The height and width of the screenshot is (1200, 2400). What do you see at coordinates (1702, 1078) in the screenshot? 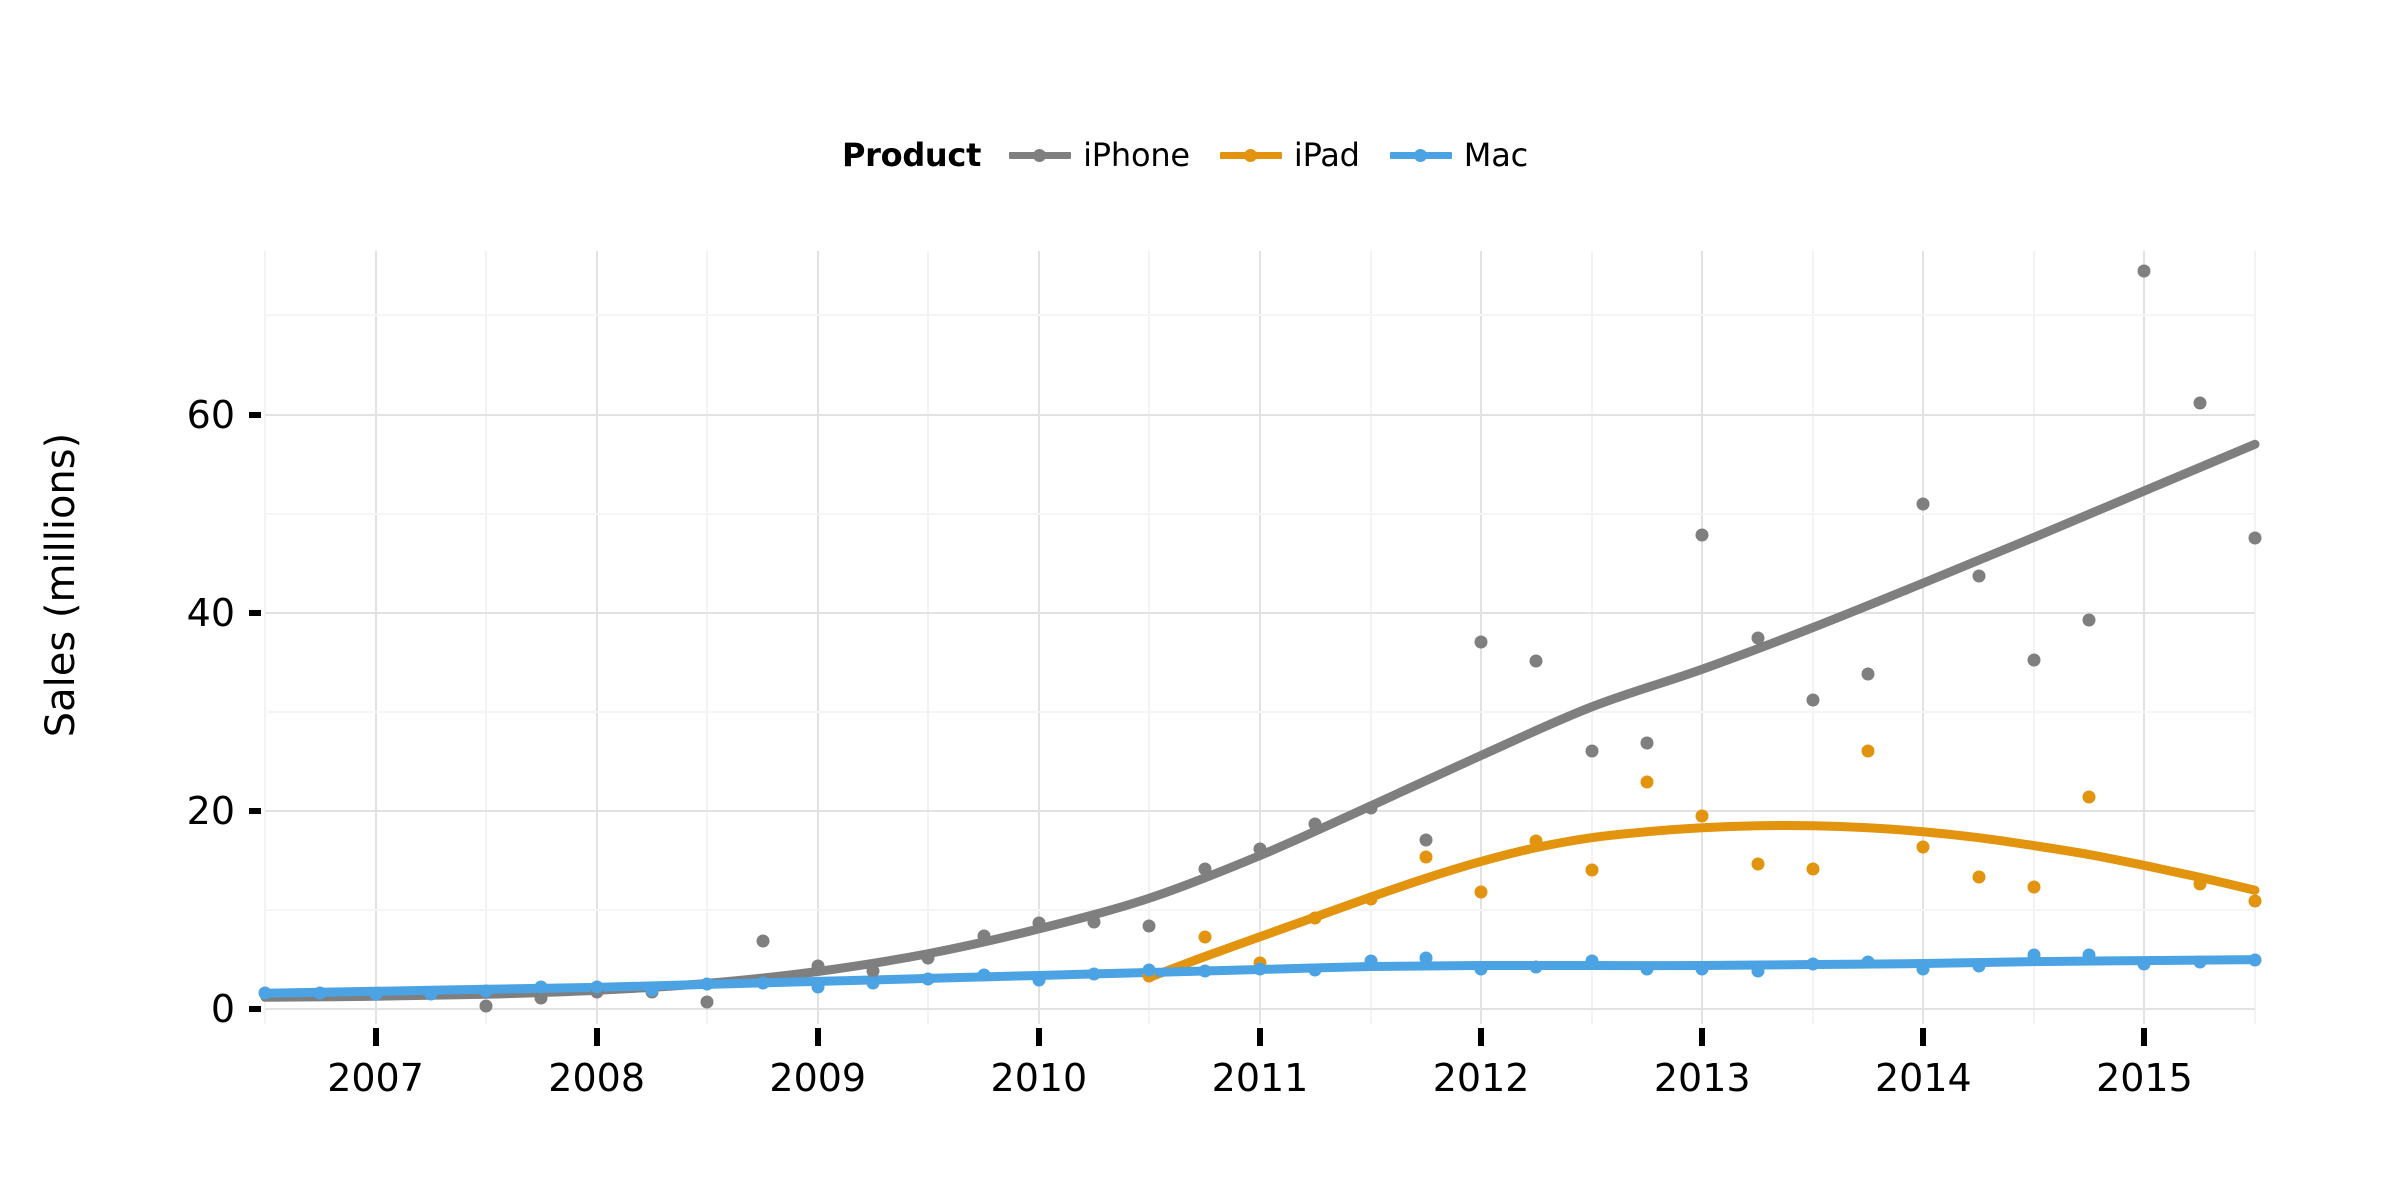
I see `x-tick-label: 2013` at bounding box center [1702, 1078].